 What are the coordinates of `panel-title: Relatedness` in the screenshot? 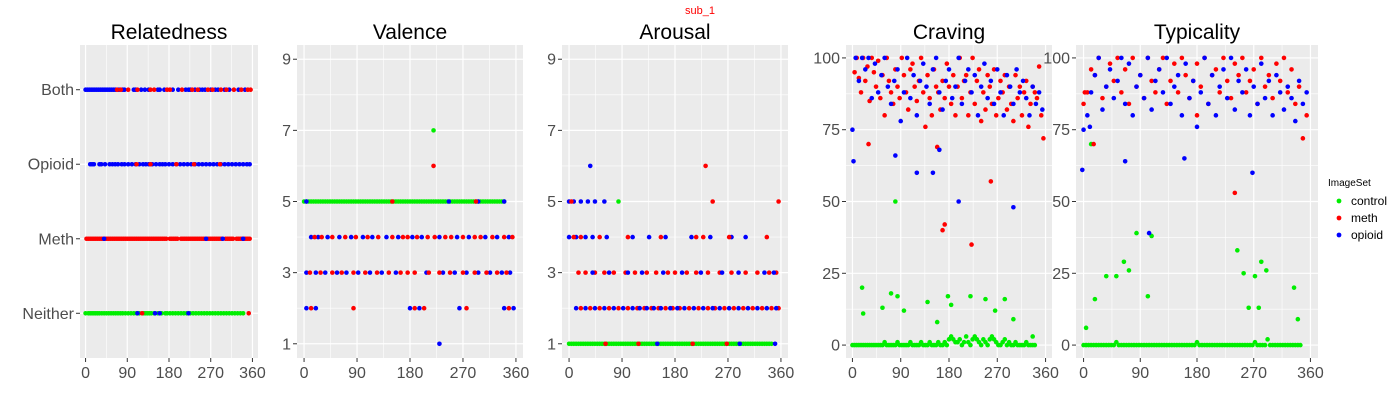 It's located at (169, 32).